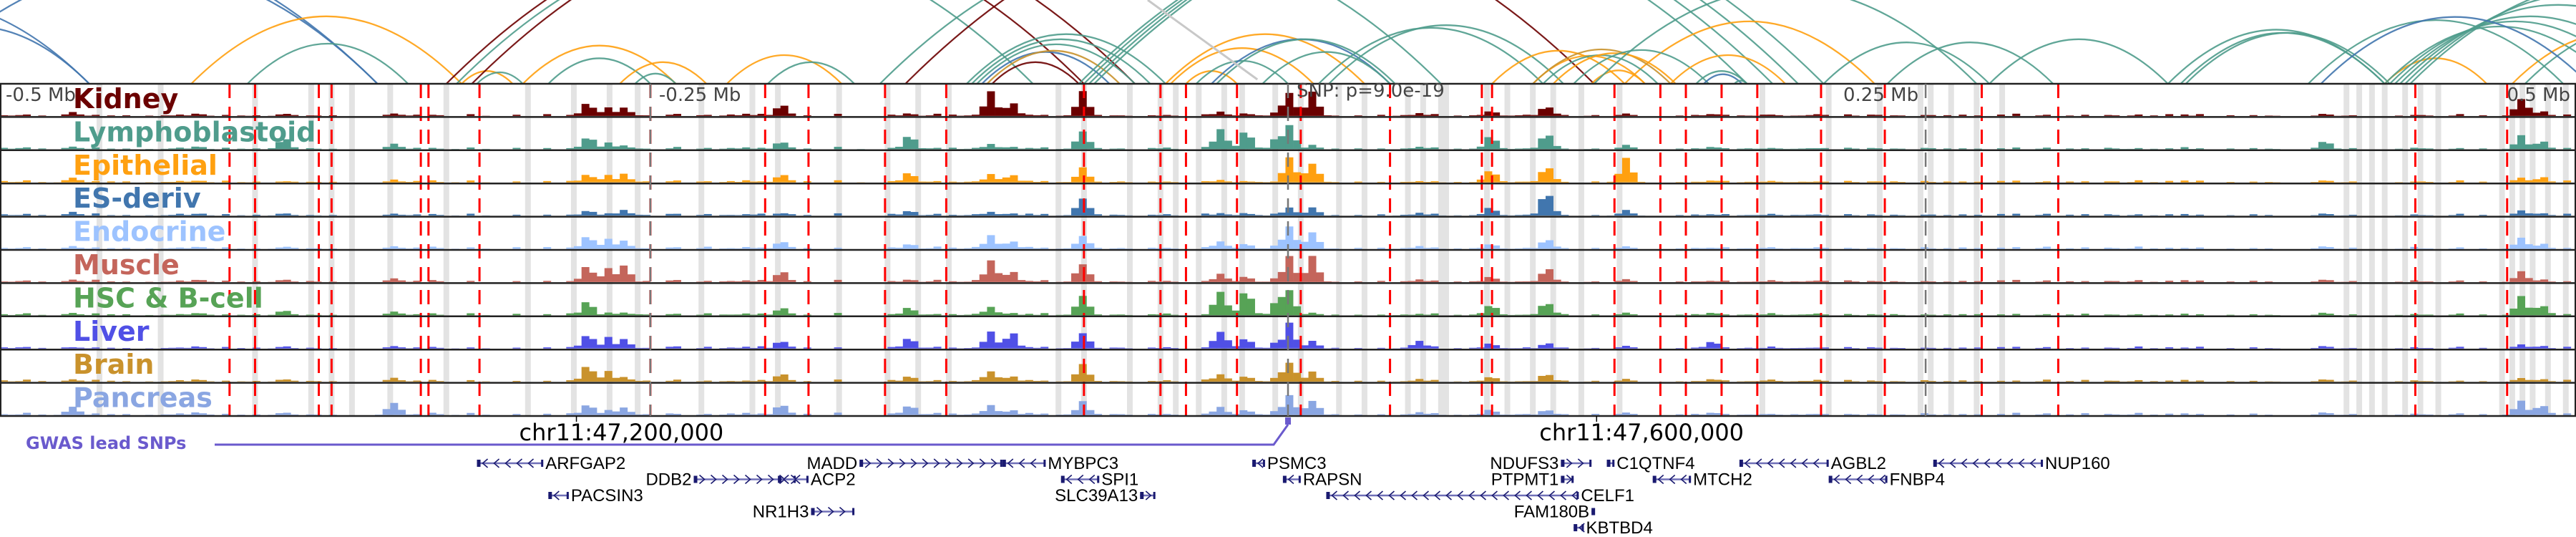 This screenshot has height=537, width=2576. I want to click on gene-label: SLC39A13, so click(1096, 495).